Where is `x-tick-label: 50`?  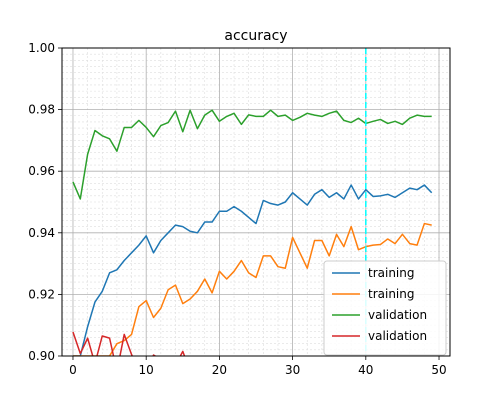 x-tick-label: 50 is located at coordinates (438, 370).